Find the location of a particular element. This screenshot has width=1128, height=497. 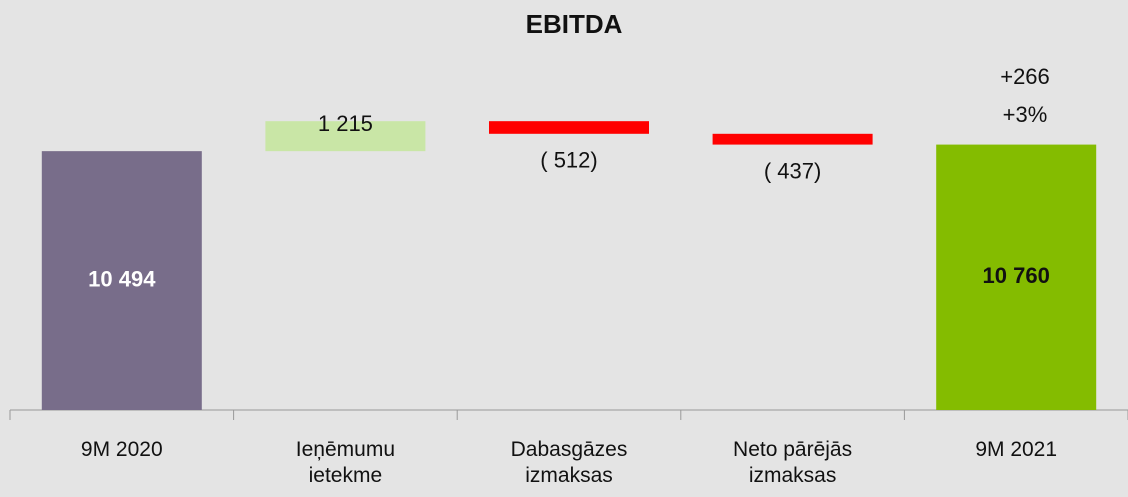

annotation: +3% is located at coordinates (1025, 114).